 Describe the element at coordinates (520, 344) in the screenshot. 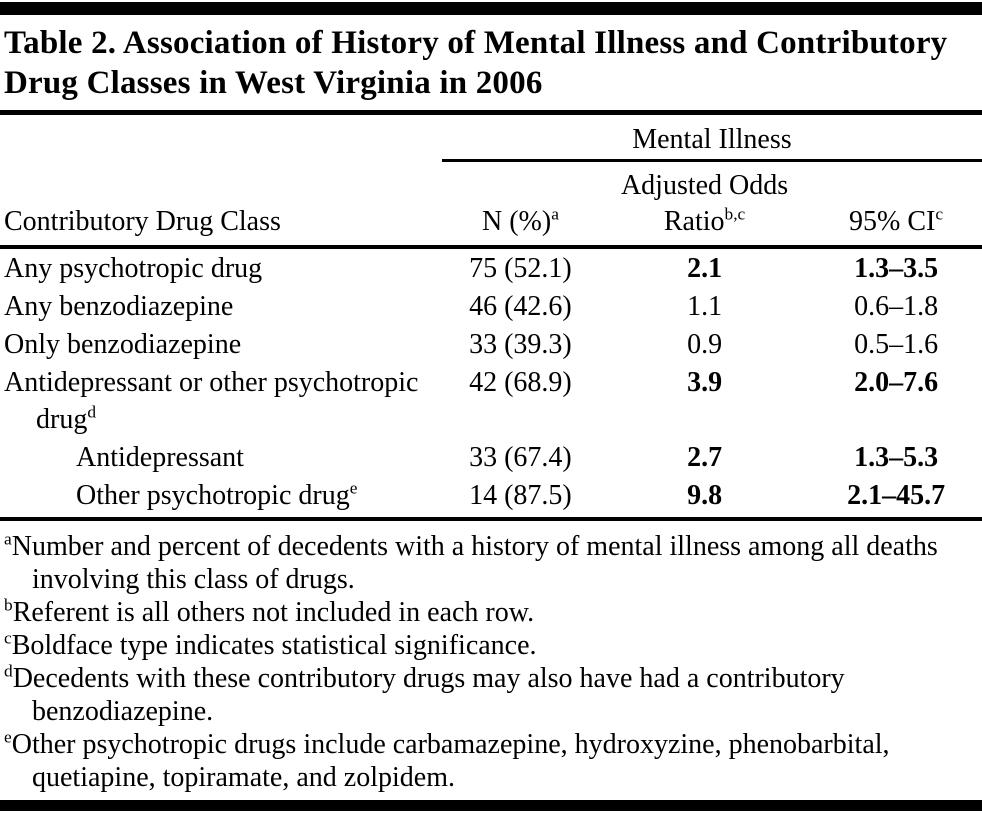

I see `n-percent-value: 33 (39.3)` at that location.